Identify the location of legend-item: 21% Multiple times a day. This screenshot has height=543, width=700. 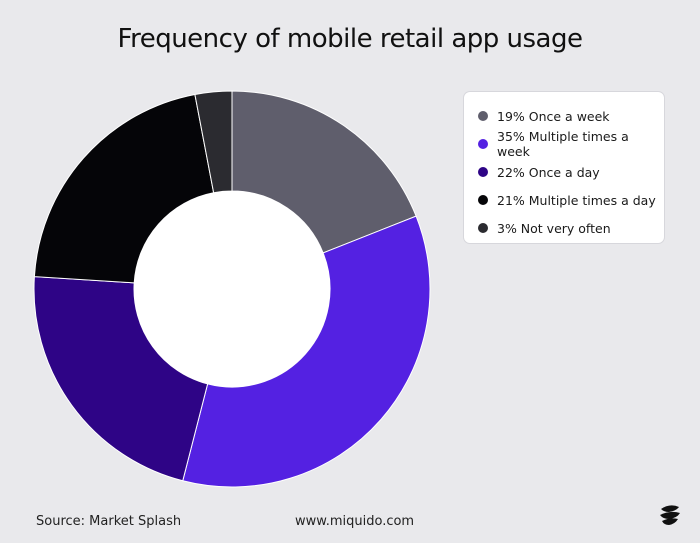
(571, 200).